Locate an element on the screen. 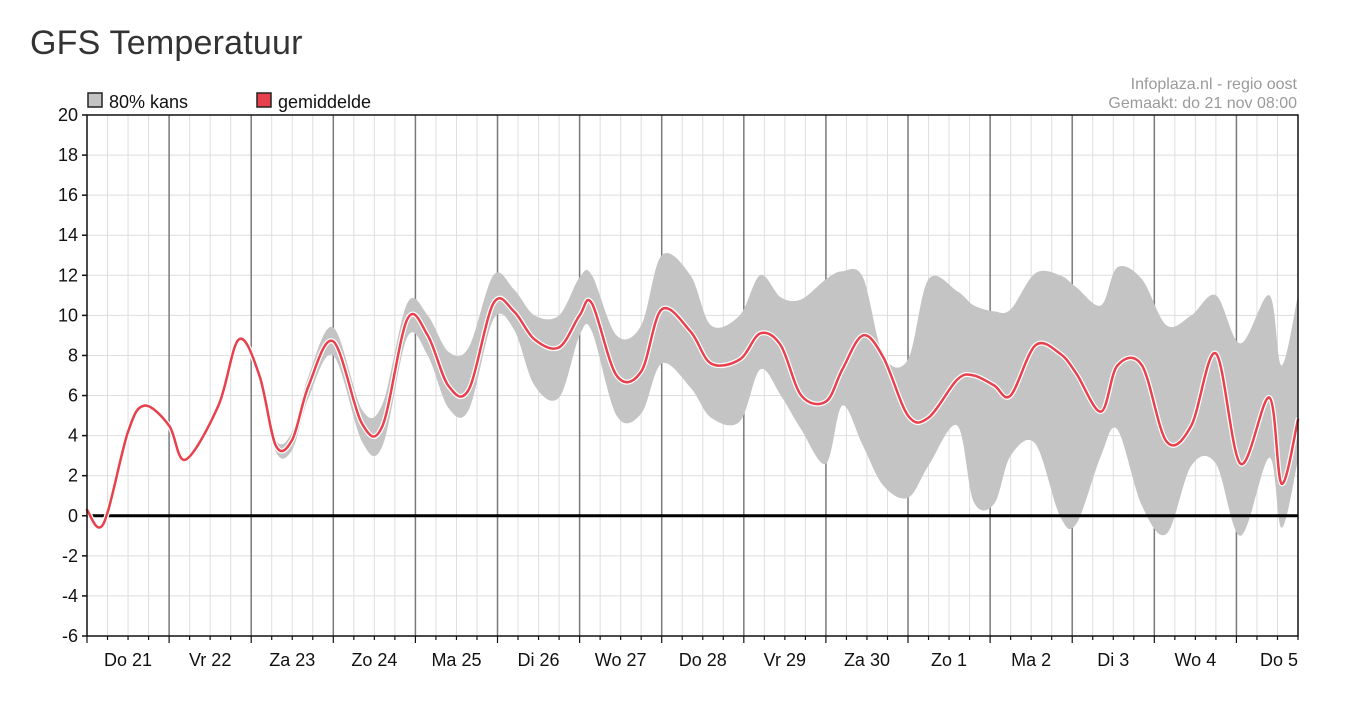  y-tick-label: -2 is located at coordinates (70, 556).